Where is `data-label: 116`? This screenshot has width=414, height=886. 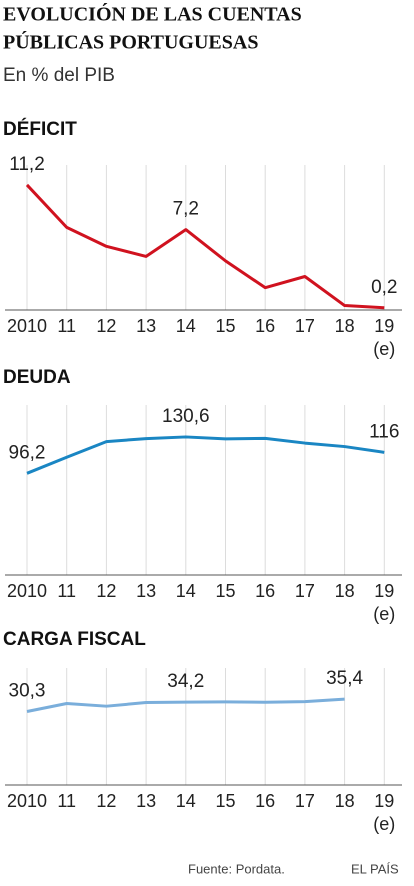
data-label: 116 is located at coordinates (384, 431).